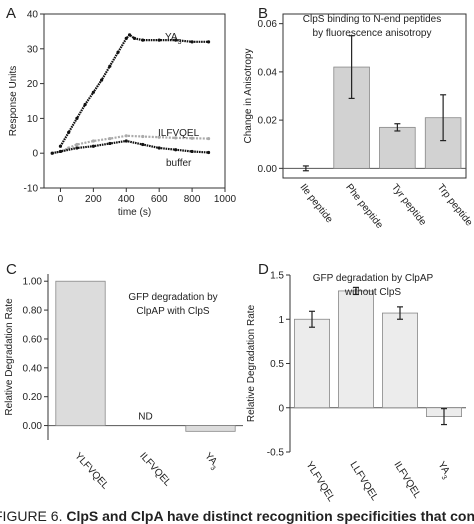 The height and width of the screenshot is (524, 474). I want to click on series-label-ilfvqel: ILFVQEL, so click(179, 133).